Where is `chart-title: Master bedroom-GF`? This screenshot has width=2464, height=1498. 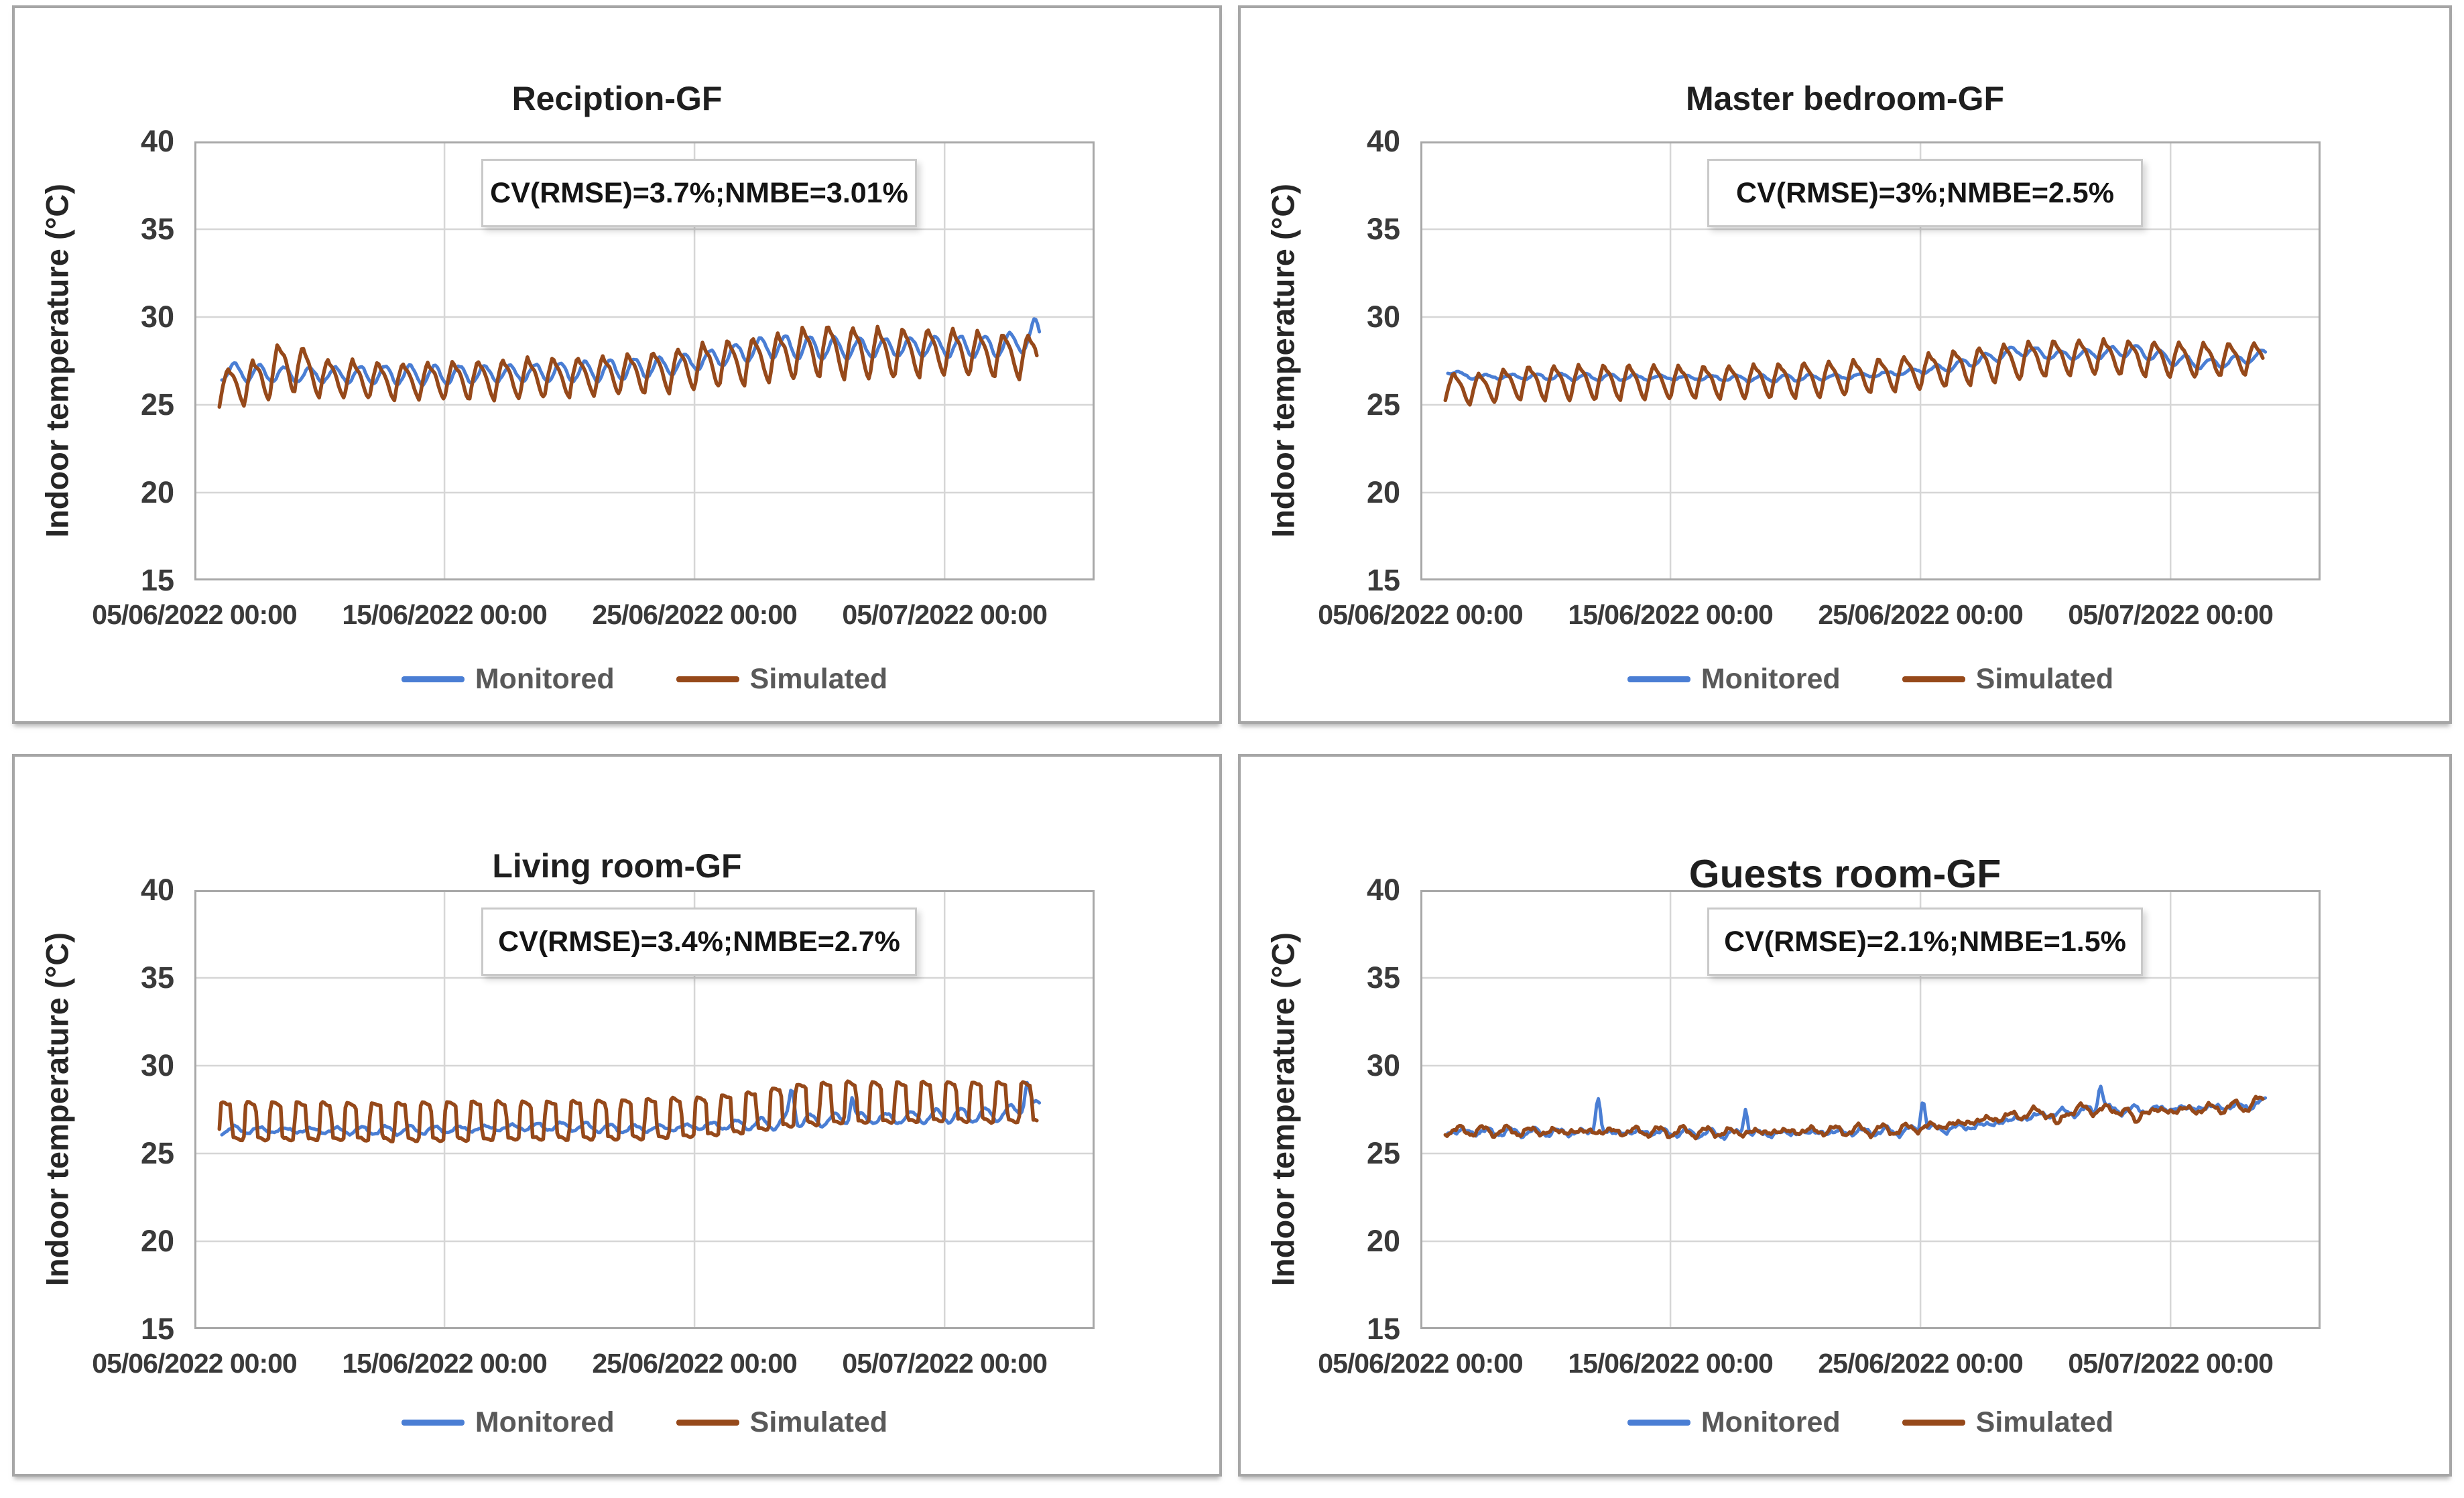
chart-title: Master bedroom-GF is located at coordinates (1845, 98).